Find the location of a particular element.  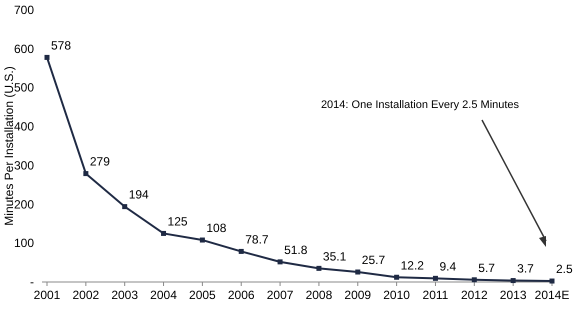

x-tick-label: 2001 is located at coordinates (47, 295).